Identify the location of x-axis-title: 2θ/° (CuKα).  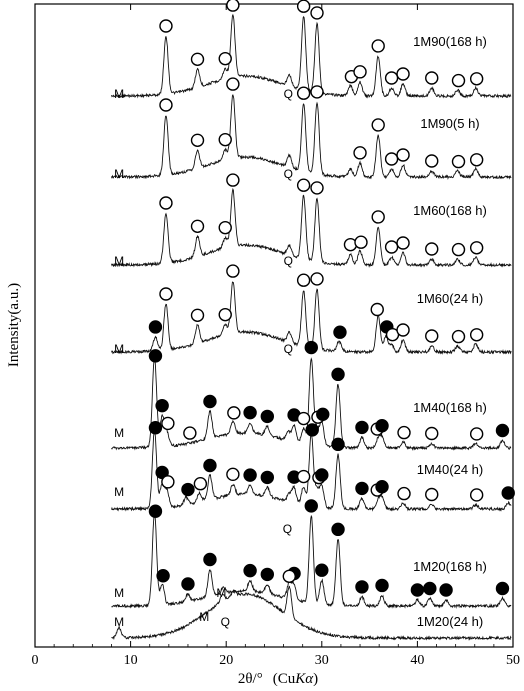
(278, 679).